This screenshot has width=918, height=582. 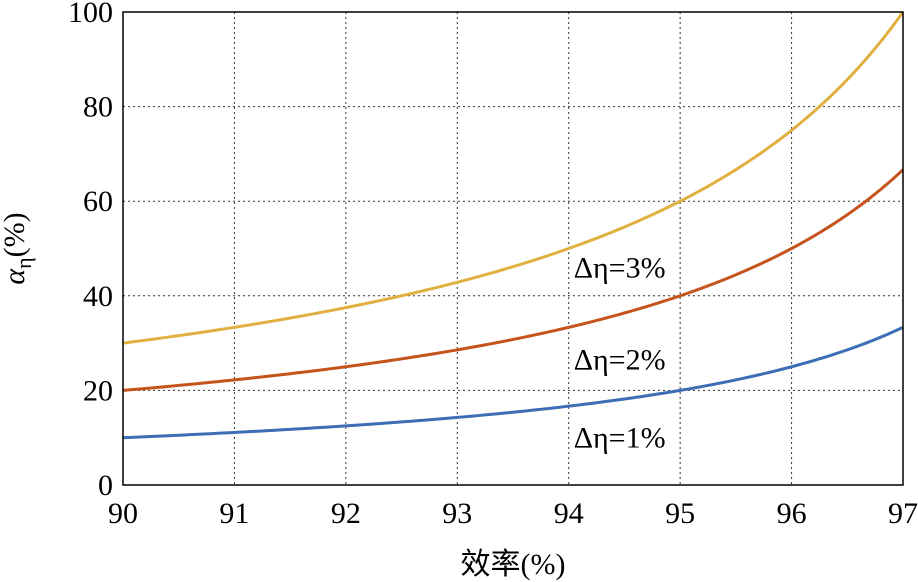 I want to click on y-tick-labels: 0 20 40 60 80 100, so click(x=90, y=251).